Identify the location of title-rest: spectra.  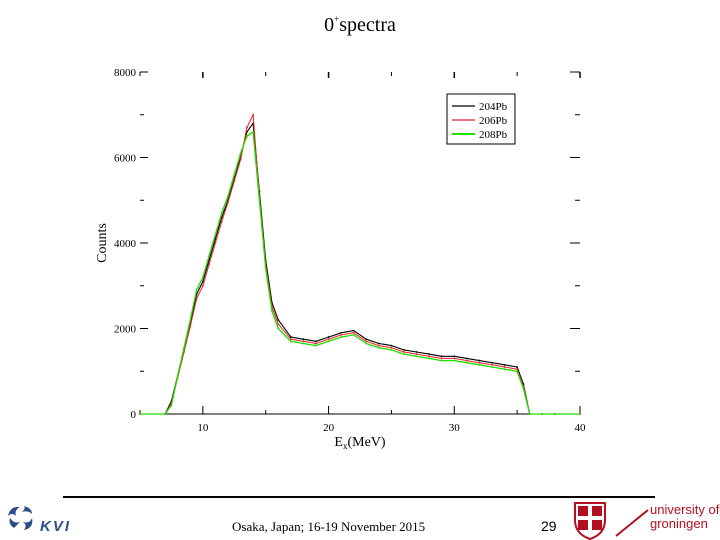
(367, 25).